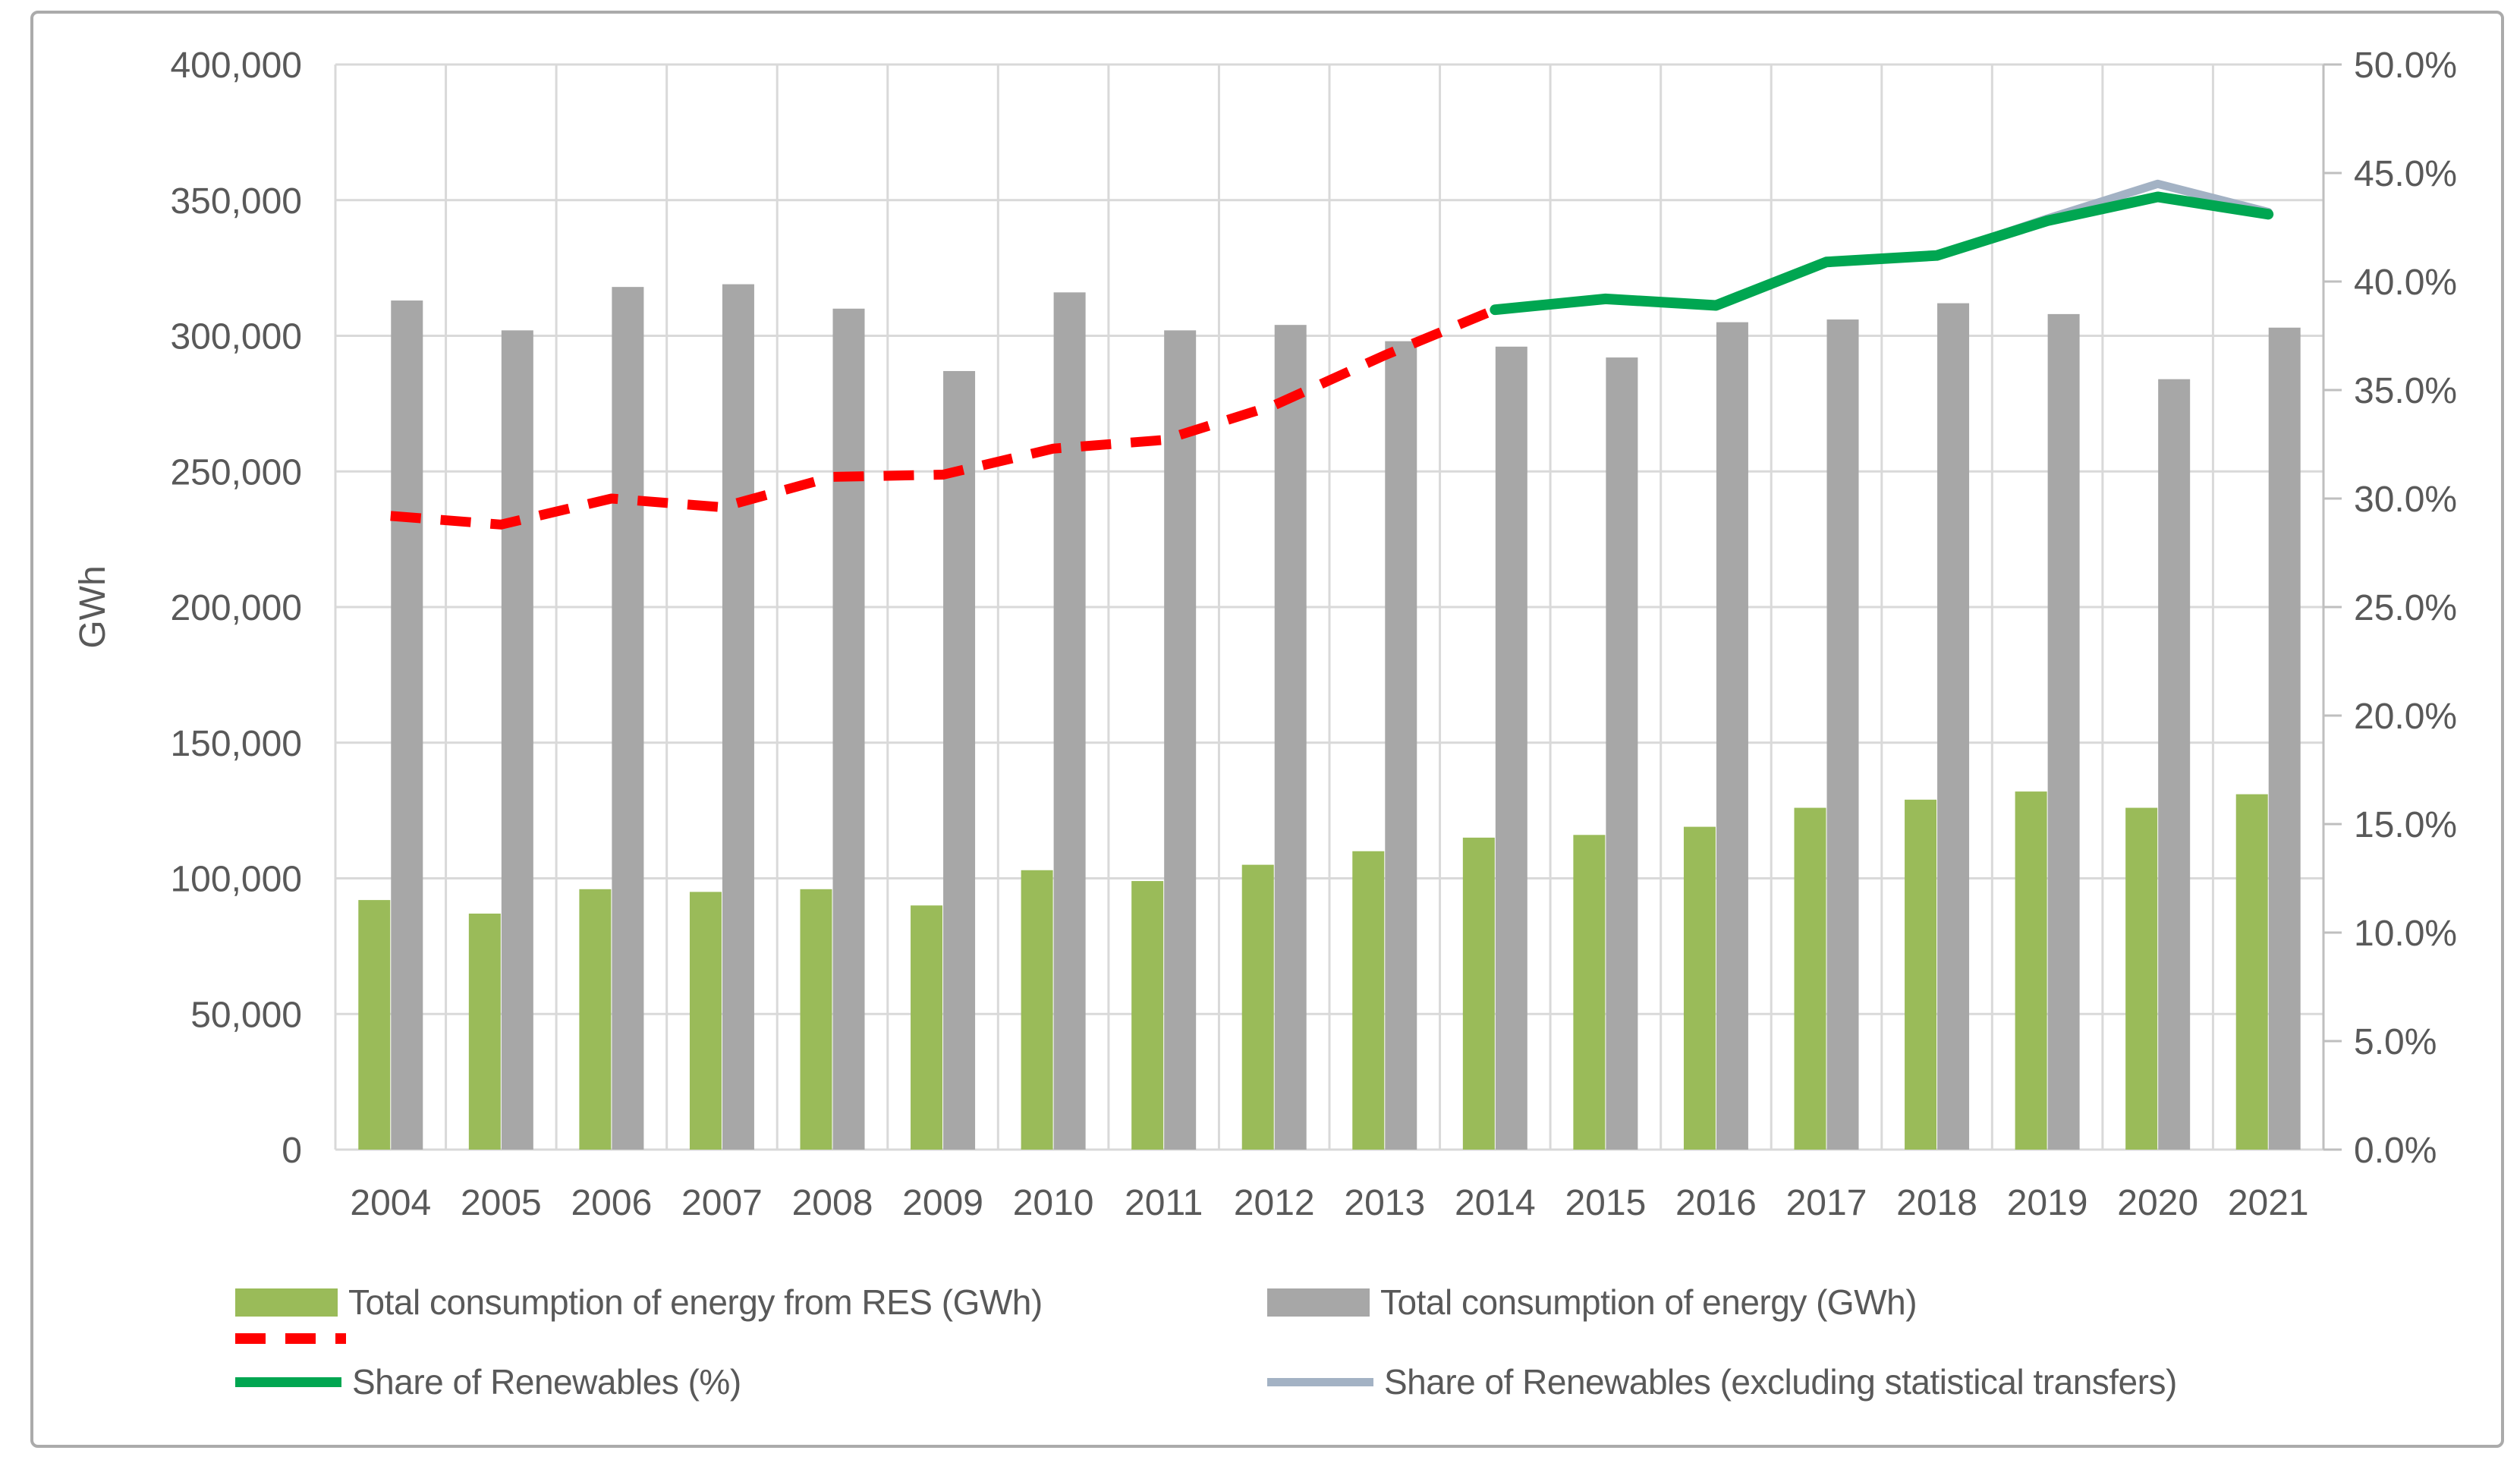 This screenshot has height=1463, width=2520. I want to click on total-bar-2017, so click(1842, 734).